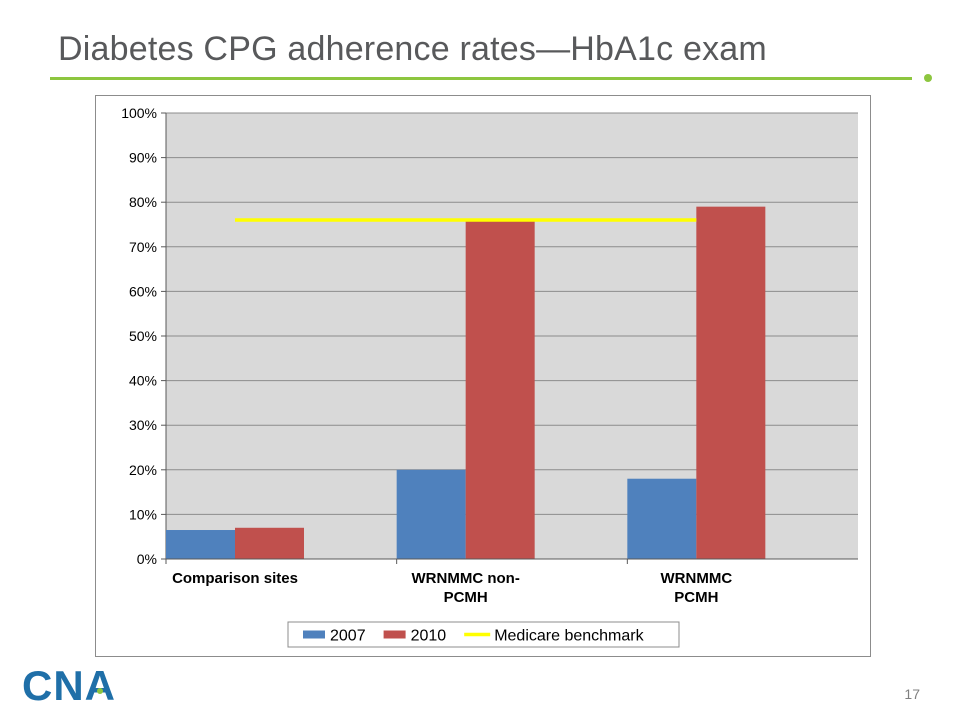 This screenshot has width=960, height=720. I want to click on y-tick-label: 20%, so click(143, 470).